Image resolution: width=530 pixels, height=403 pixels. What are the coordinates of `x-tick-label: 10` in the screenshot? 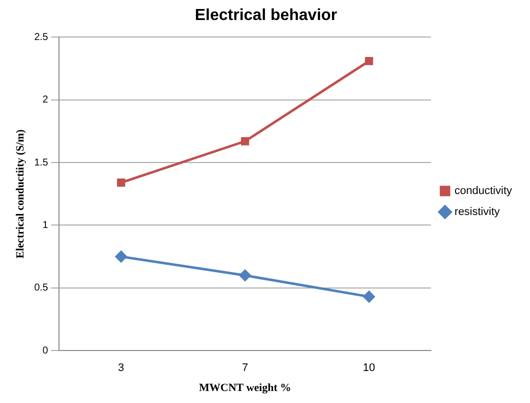 It's located at (369, 368).